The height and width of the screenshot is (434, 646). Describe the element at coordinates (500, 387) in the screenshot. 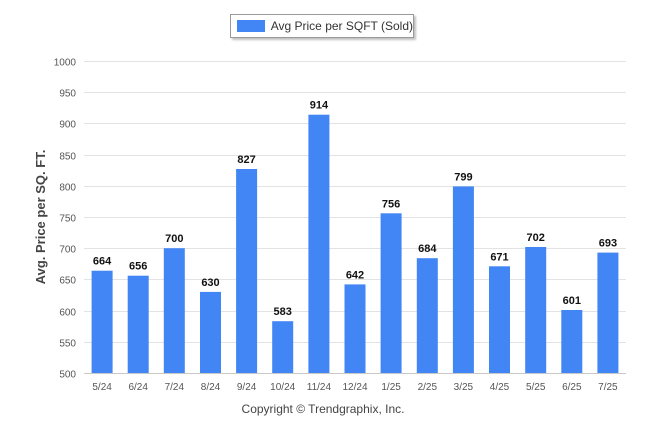

I see `x-tick-label: 4/25` at that location.